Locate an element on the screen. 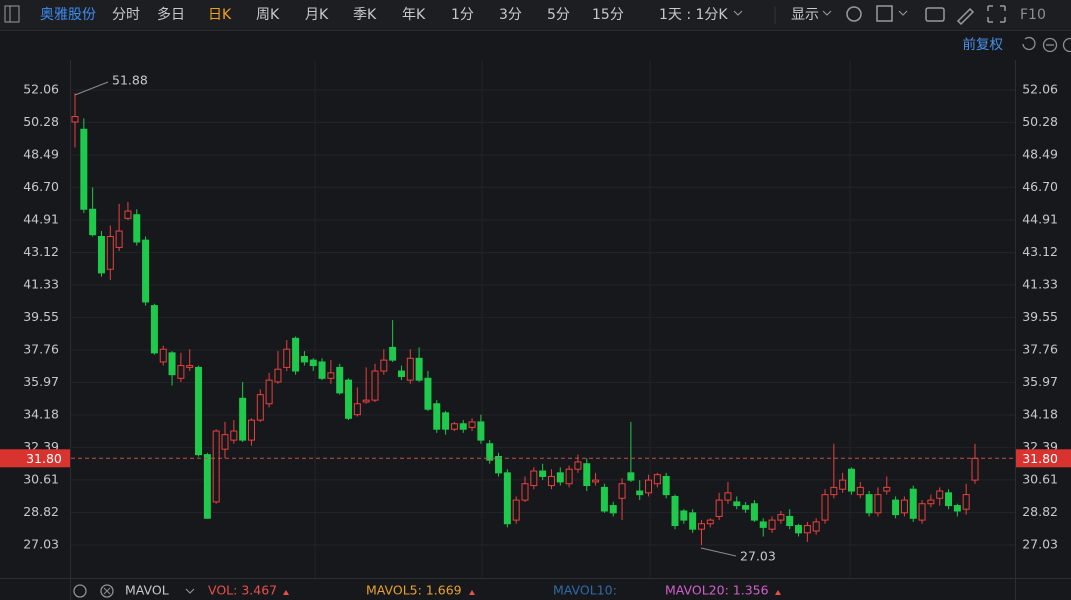 This screenshot has height=600, width=1071. period-tab: 周K is located at coordinates (268, 15).